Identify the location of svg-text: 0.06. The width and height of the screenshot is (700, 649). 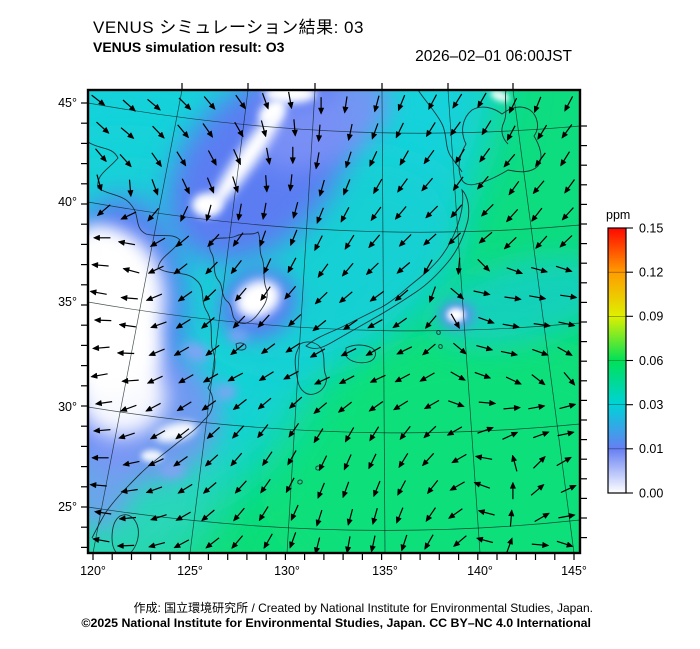
(651, 361).